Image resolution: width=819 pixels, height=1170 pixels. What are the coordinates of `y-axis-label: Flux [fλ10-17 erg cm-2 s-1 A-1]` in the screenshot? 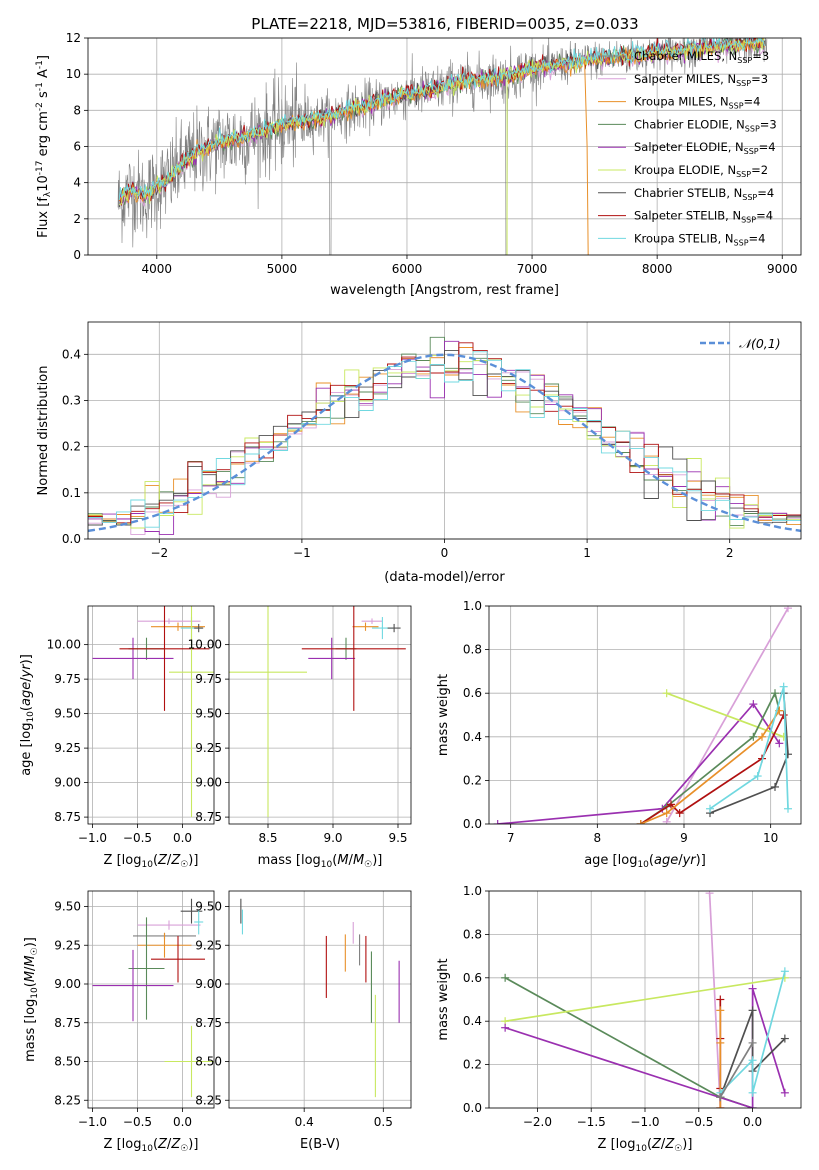 It's located at (44, 146).